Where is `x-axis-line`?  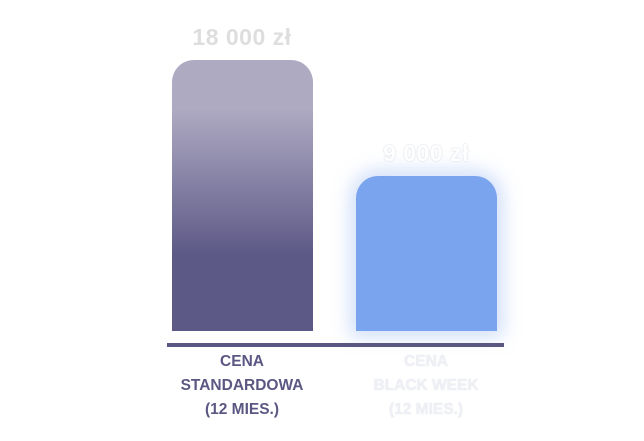
x-axis-line is located at coordinates (335, 345).